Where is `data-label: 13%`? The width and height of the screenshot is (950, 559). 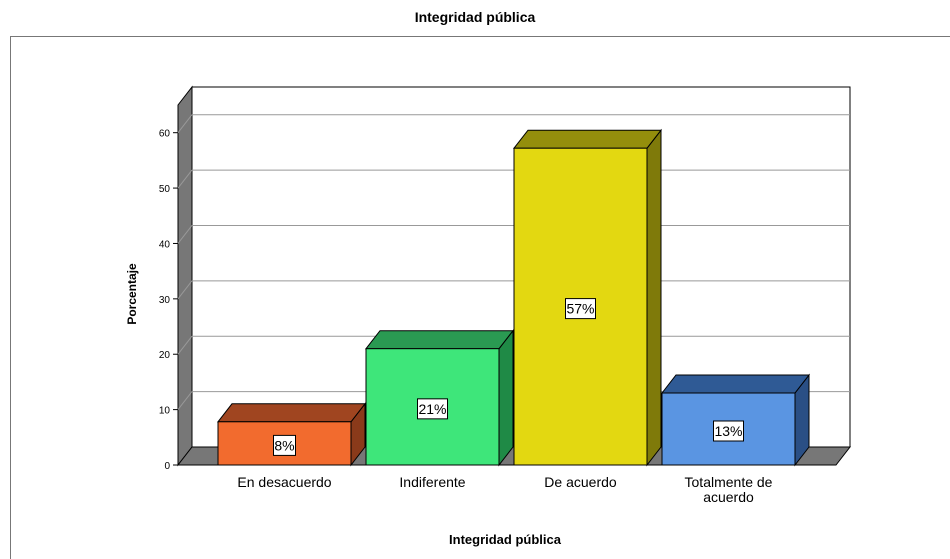
data-label: 13% is located at coordinates (728, 431).